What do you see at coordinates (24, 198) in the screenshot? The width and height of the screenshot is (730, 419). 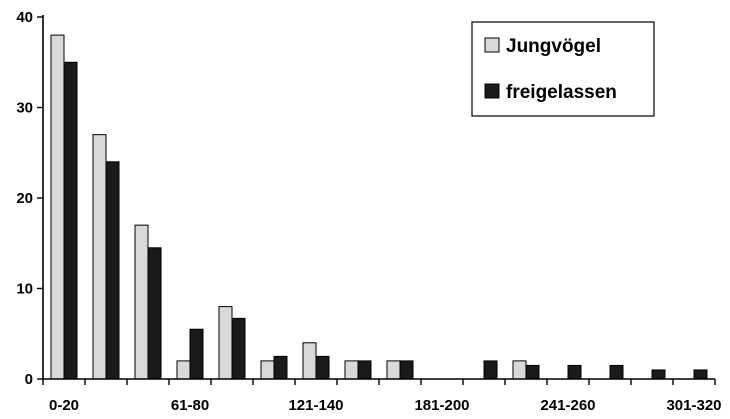 I see `y-tick-label-20: 20` at bounding box center [24, 198].